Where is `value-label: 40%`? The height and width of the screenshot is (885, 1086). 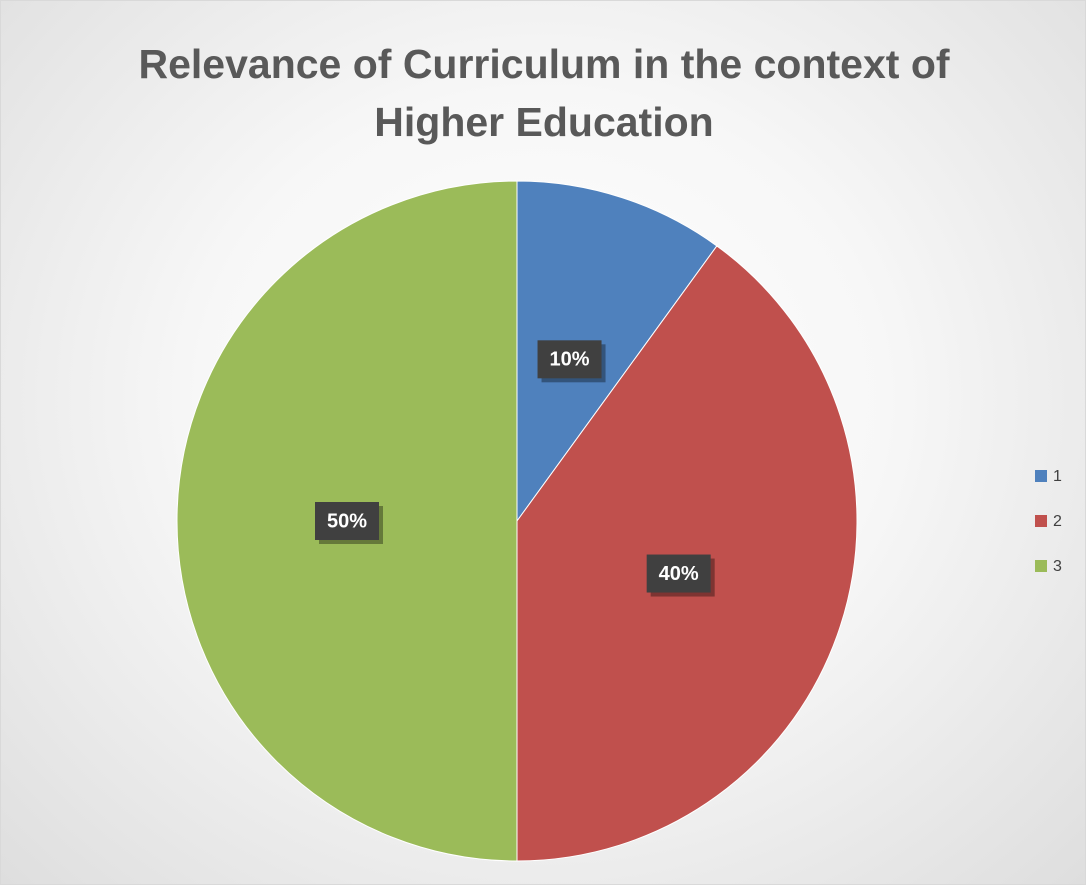 value-label: 40% is located at coordinates (679, 574).